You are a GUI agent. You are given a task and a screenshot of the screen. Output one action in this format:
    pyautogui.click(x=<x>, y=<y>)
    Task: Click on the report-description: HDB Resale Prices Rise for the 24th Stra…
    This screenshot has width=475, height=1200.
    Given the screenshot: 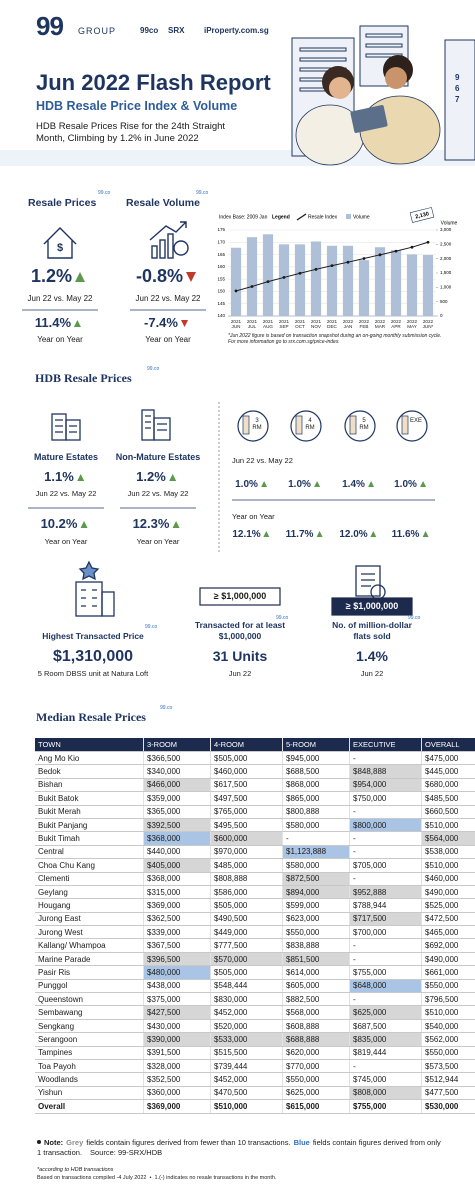 What is the action you would take?
    pyautogui.click(x=131, y=133)
    